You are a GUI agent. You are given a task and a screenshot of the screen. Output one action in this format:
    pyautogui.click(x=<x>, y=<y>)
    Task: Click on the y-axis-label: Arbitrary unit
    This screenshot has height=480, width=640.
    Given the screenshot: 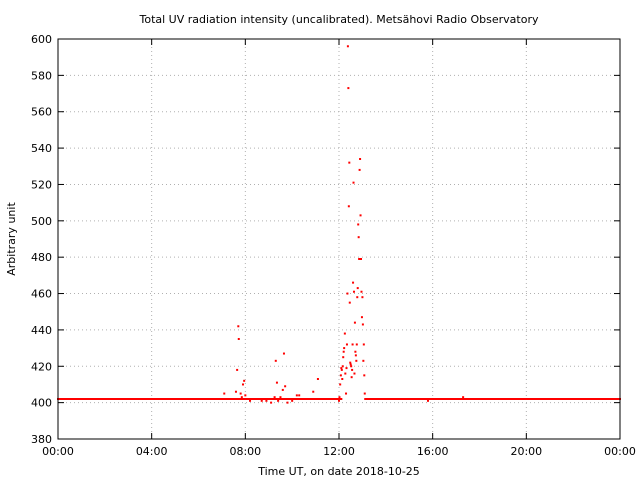 What is the action you would take?
    pyautogui.click(x=11, y=239)
    